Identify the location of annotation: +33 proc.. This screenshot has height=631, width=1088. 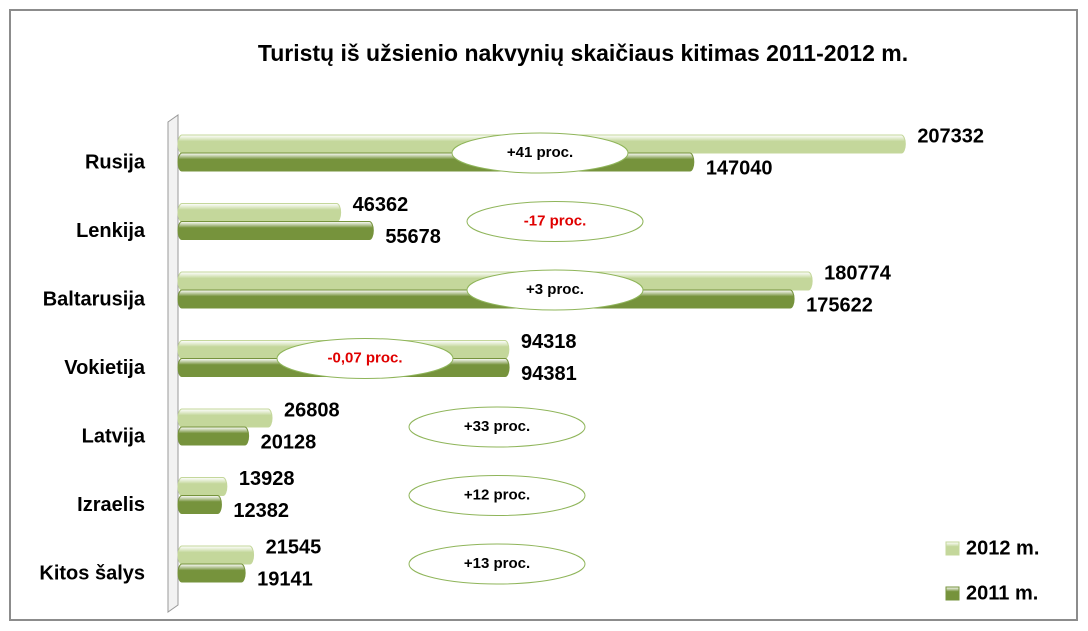
(497, 426).